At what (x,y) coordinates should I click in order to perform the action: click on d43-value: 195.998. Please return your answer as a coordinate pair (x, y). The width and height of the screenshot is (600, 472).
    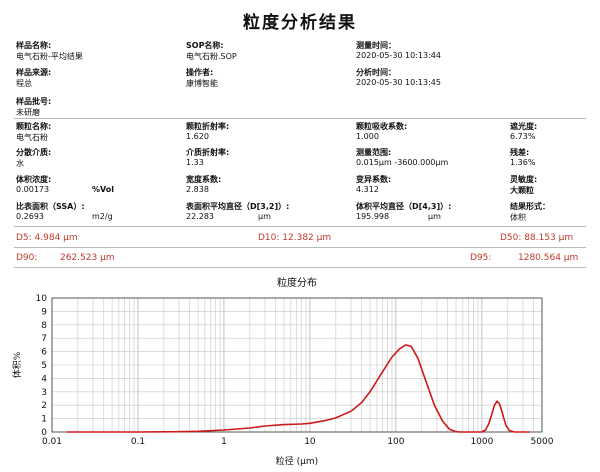
    Looking at the image, I should click on (373, 216).